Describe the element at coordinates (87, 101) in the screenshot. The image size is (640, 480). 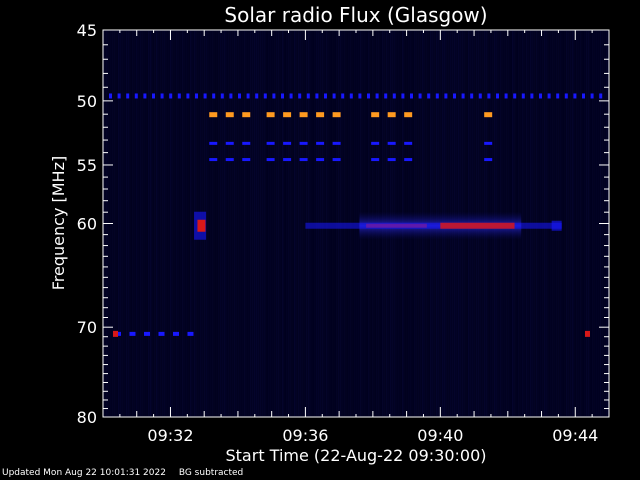
I see `y-tick-label: 50` at that location.